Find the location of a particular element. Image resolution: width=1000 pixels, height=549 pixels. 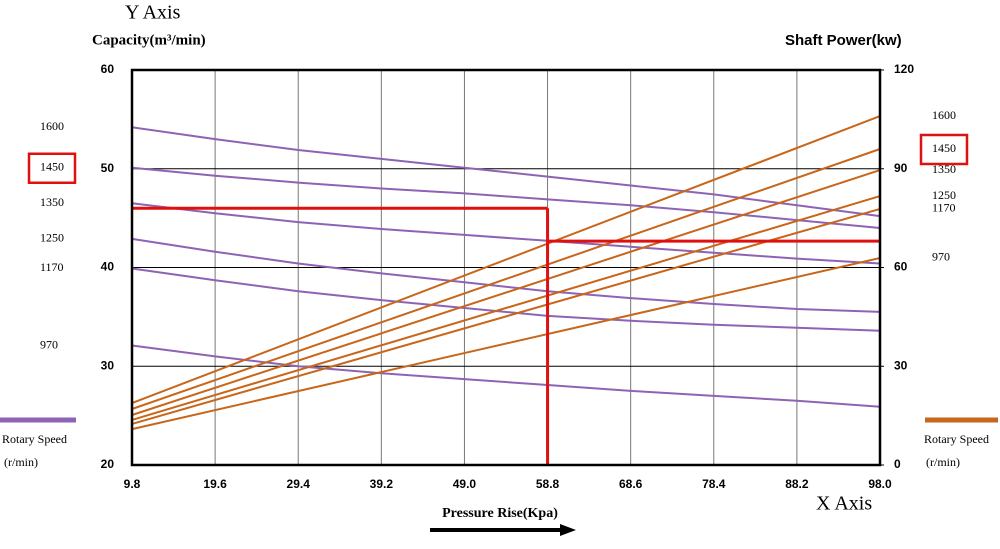

x-tick-label: 98.0 is located at coordinates (880, 484).